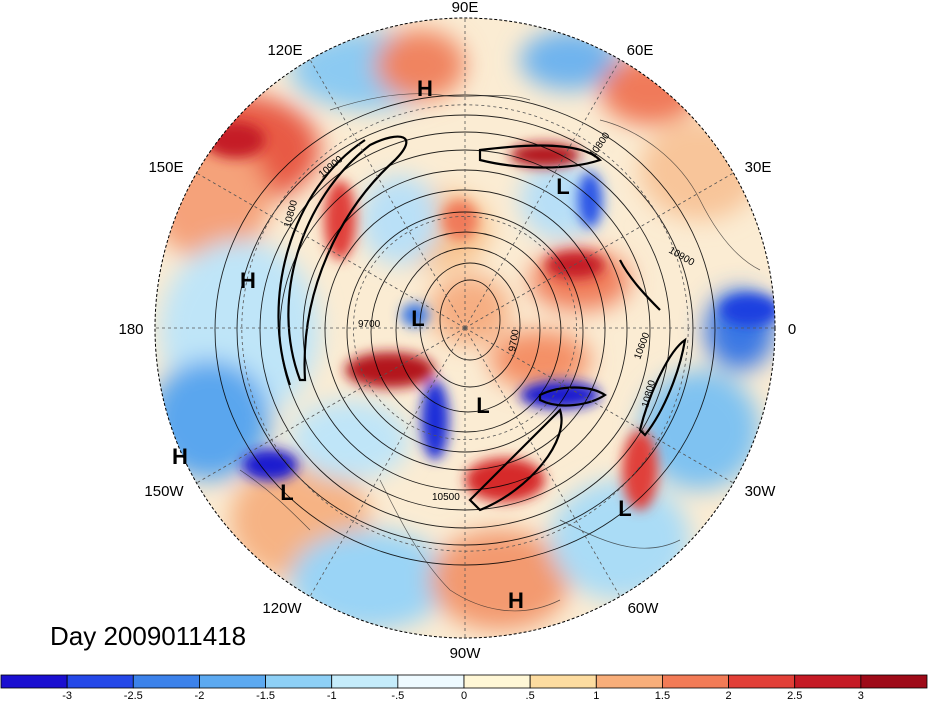 This screenshot has height=702, width=928. I want to click on contour-label: 10500, so click(446, 497).